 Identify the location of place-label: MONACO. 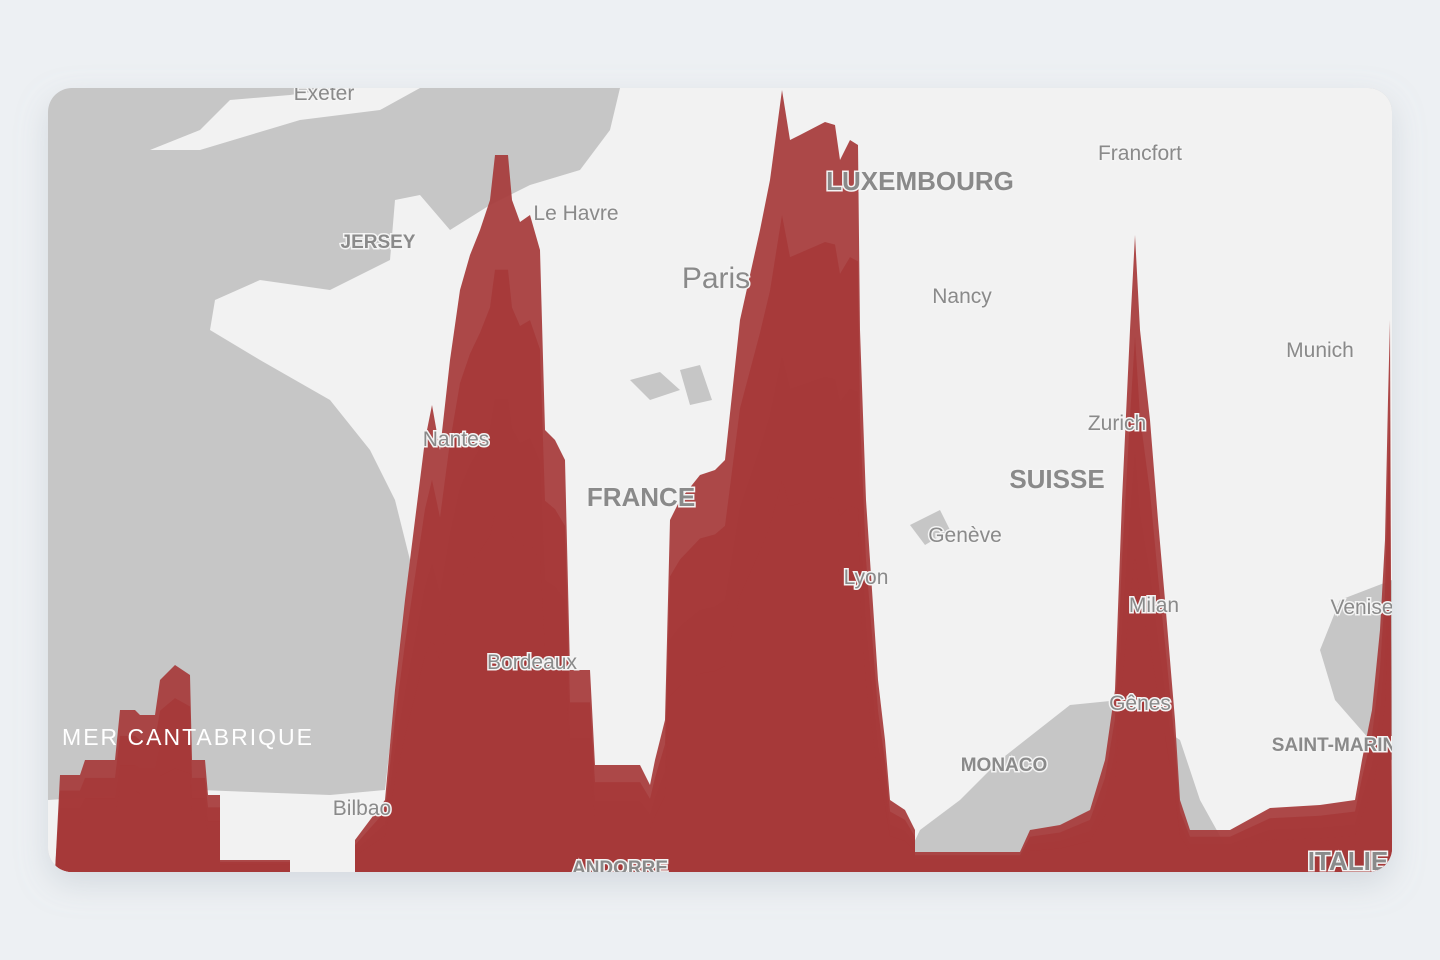
(1004, 765).